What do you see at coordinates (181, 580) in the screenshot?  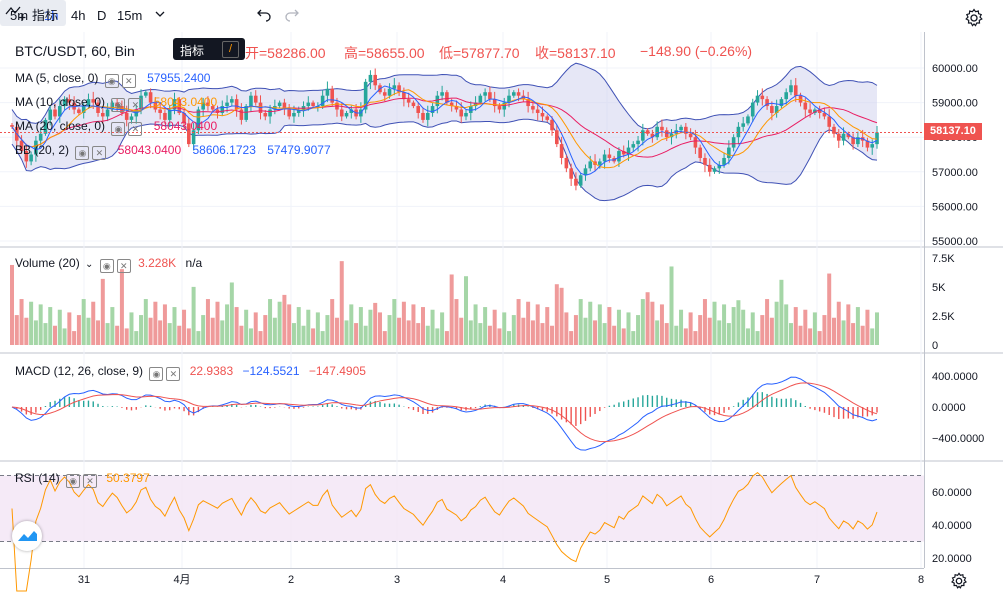 I see `time-axis-label: 4月` at bounding box center [181, 580].